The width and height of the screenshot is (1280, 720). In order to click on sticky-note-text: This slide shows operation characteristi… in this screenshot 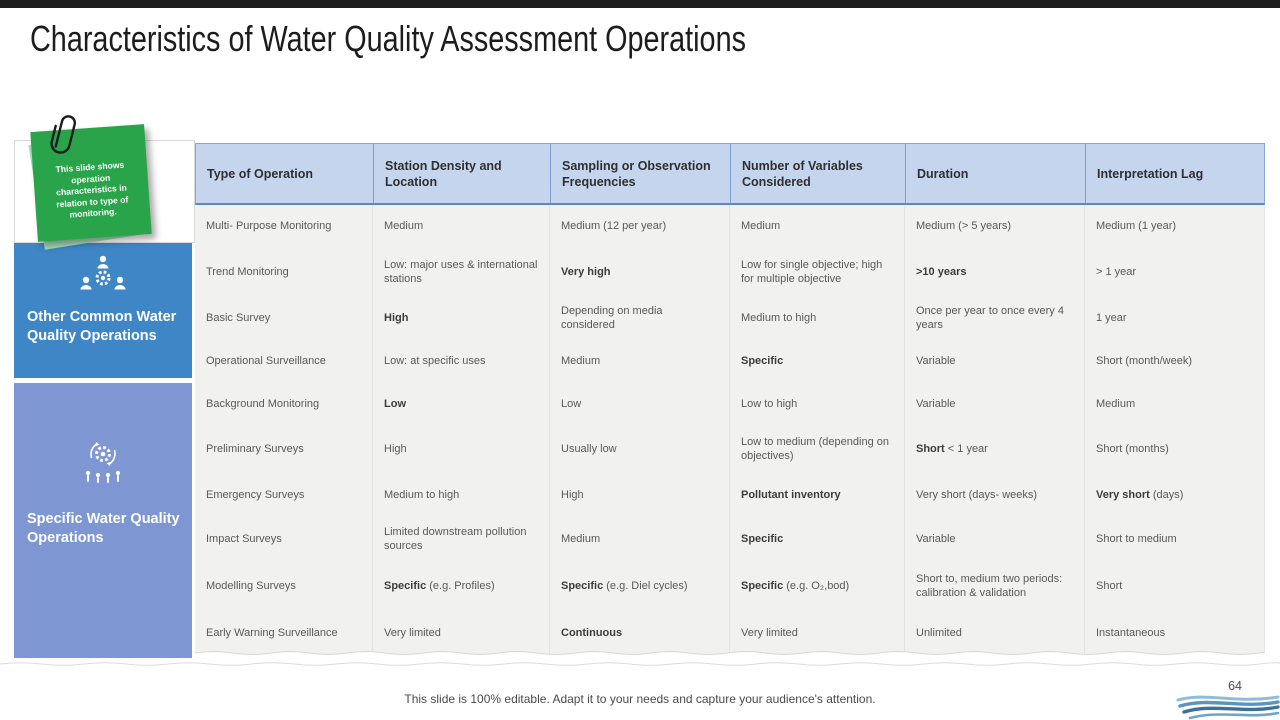, I will do `click(92, 189)`.